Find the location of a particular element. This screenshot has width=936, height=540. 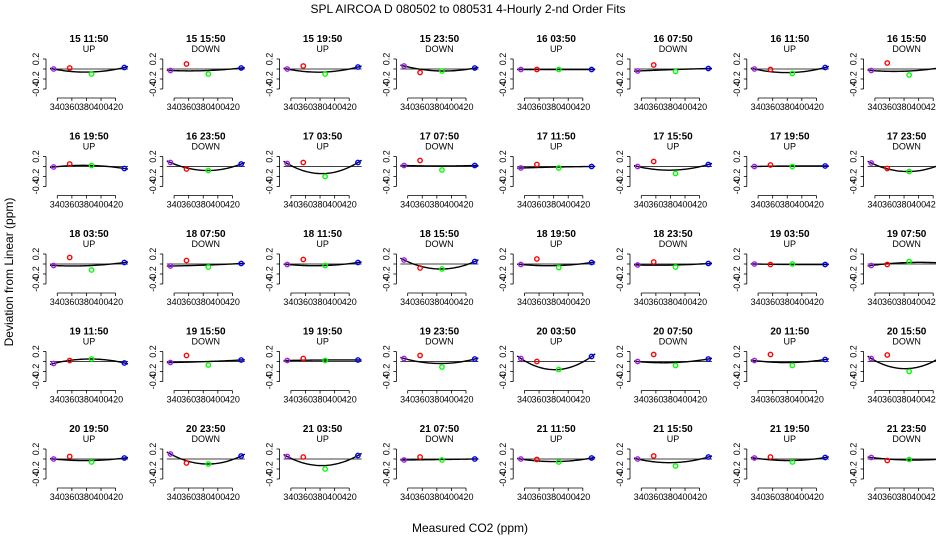

panel-title: 16 15:50 is located at coordinates (907, 39).